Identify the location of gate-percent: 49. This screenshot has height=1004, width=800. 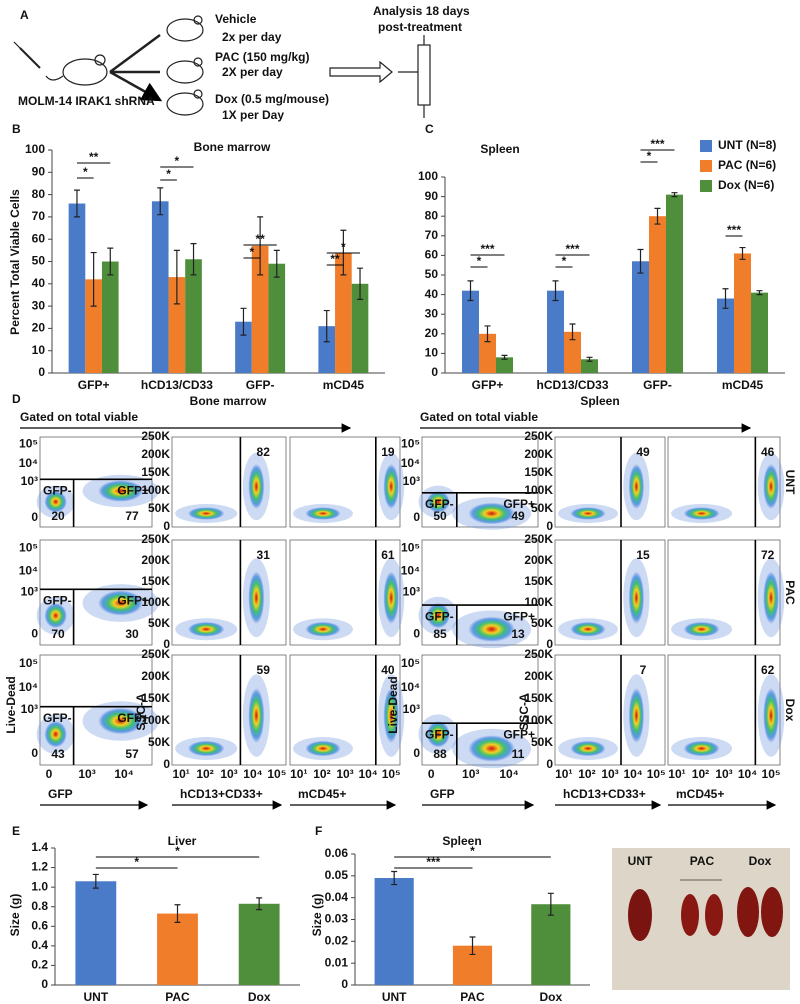
(518, 516).